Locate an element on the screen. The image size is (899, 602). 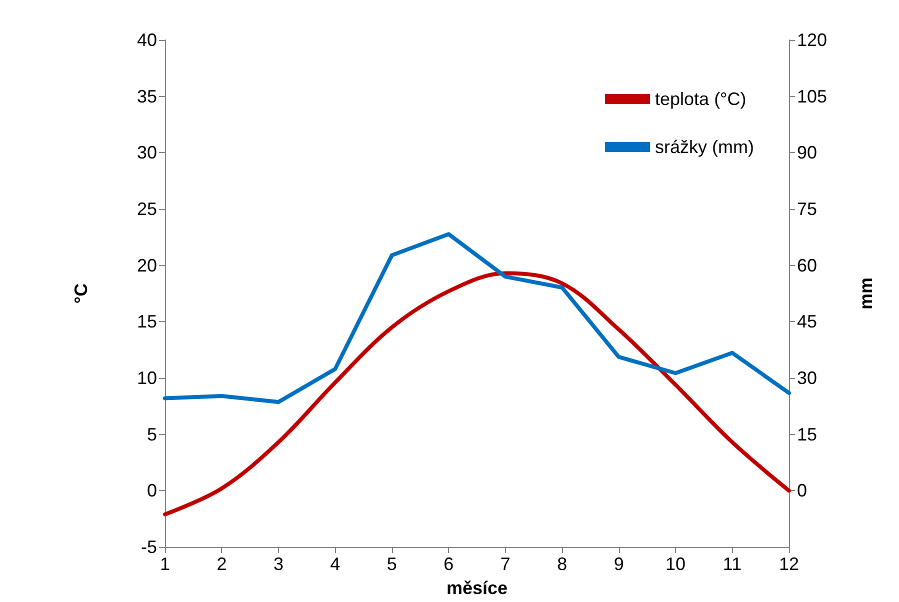
y2-tick-label: 60 is located at coordinates (807, 265).